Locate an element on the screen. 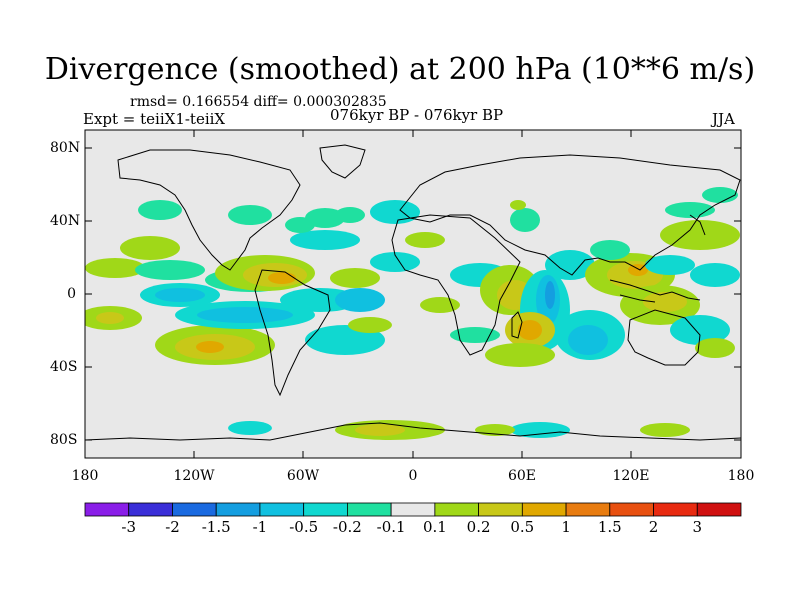  lon-label-120w: 120W is located at coordinates (194, 476).